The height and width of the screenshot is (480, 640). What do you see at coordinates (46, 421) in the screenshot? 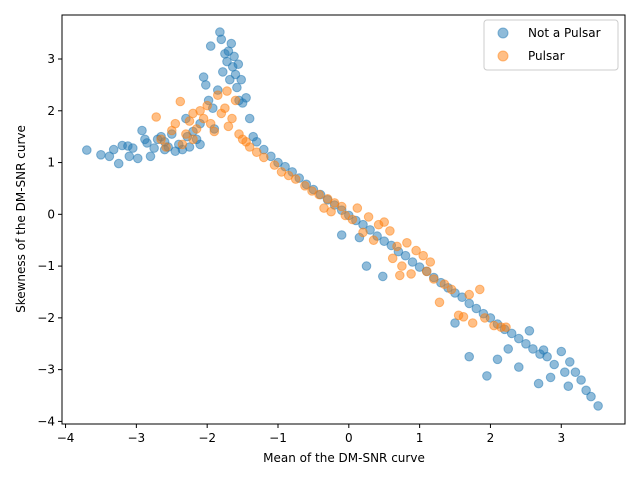
I see `y-tick-label: −4` at bounding box center [46, 421].